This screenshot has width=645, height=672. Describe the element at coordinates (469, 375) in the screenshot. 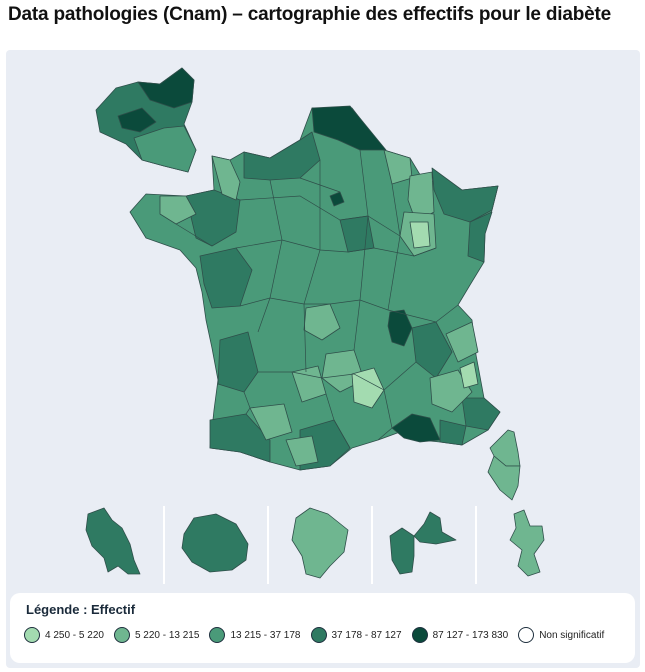

I see `region-hautes-alpes-light` at that location.